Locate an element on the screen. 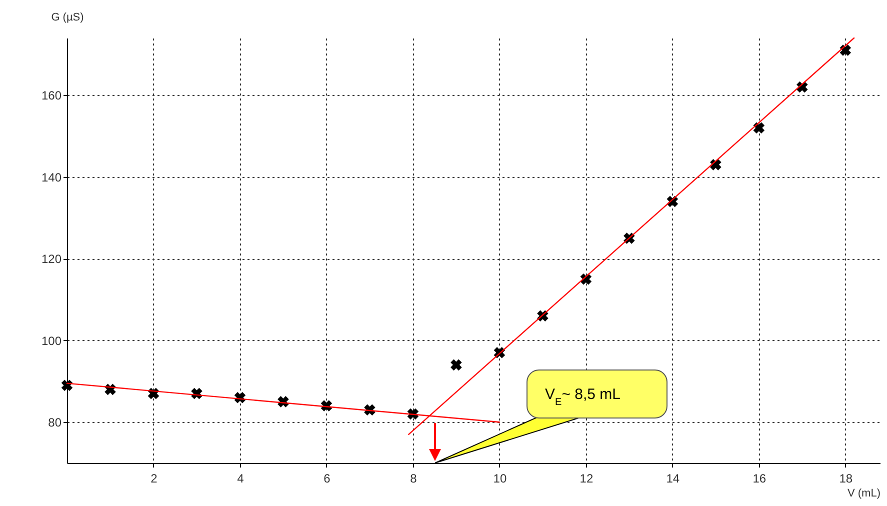 This screenshot has width=887, height=506. x-tick-label: 8 is located at coordinates (414, 479).